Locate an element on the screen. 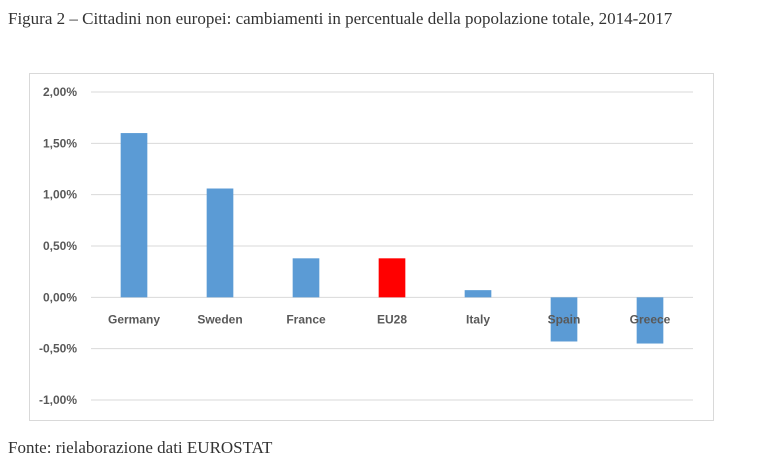  y-tick-label: 2,00% is located at coordinates (60, 92).